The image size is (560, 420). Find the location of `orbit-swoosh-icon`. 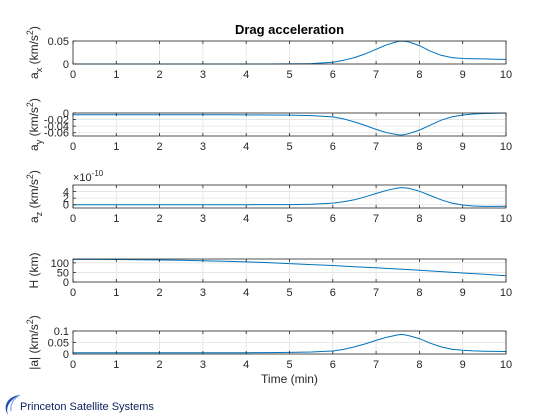

orbit-swoosh-icon is located at coordinates (13, 404).